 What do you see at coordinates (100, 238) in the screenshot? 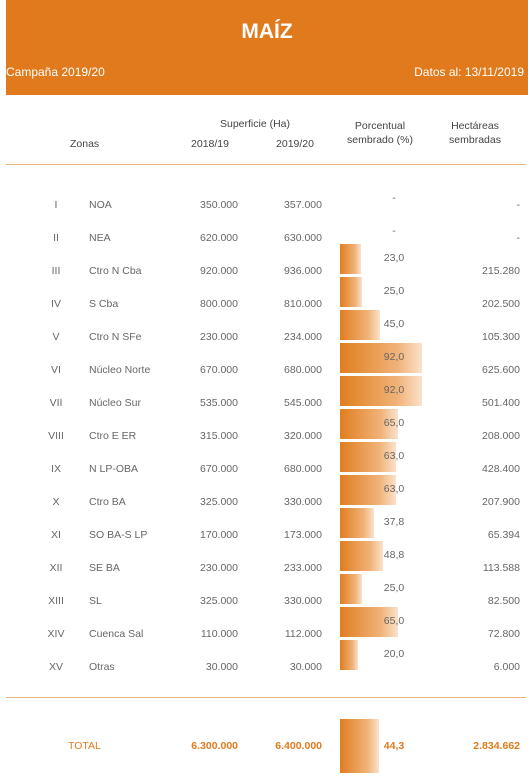
I see `zone-name: NEA` at bounding box center [100, 238].